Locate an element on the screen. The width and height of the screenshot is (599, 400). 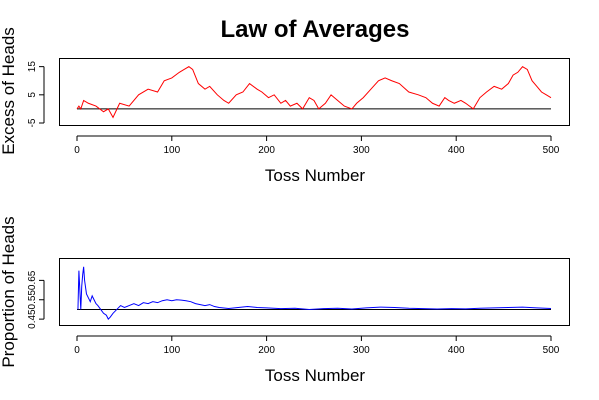
proportion-heads-series-line is located at coordinates (314, 293).